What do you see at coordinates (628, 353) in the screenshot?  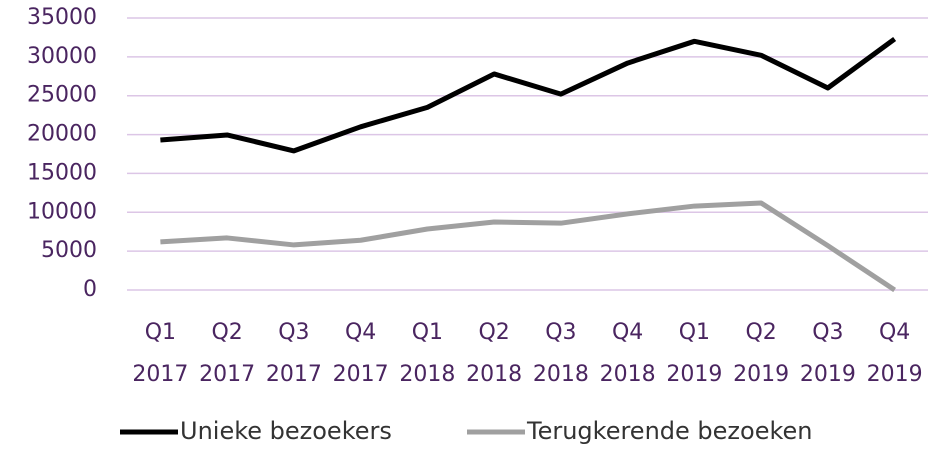 I see `x-tick-label: Q4 2018` at bounding box center [628, 353].